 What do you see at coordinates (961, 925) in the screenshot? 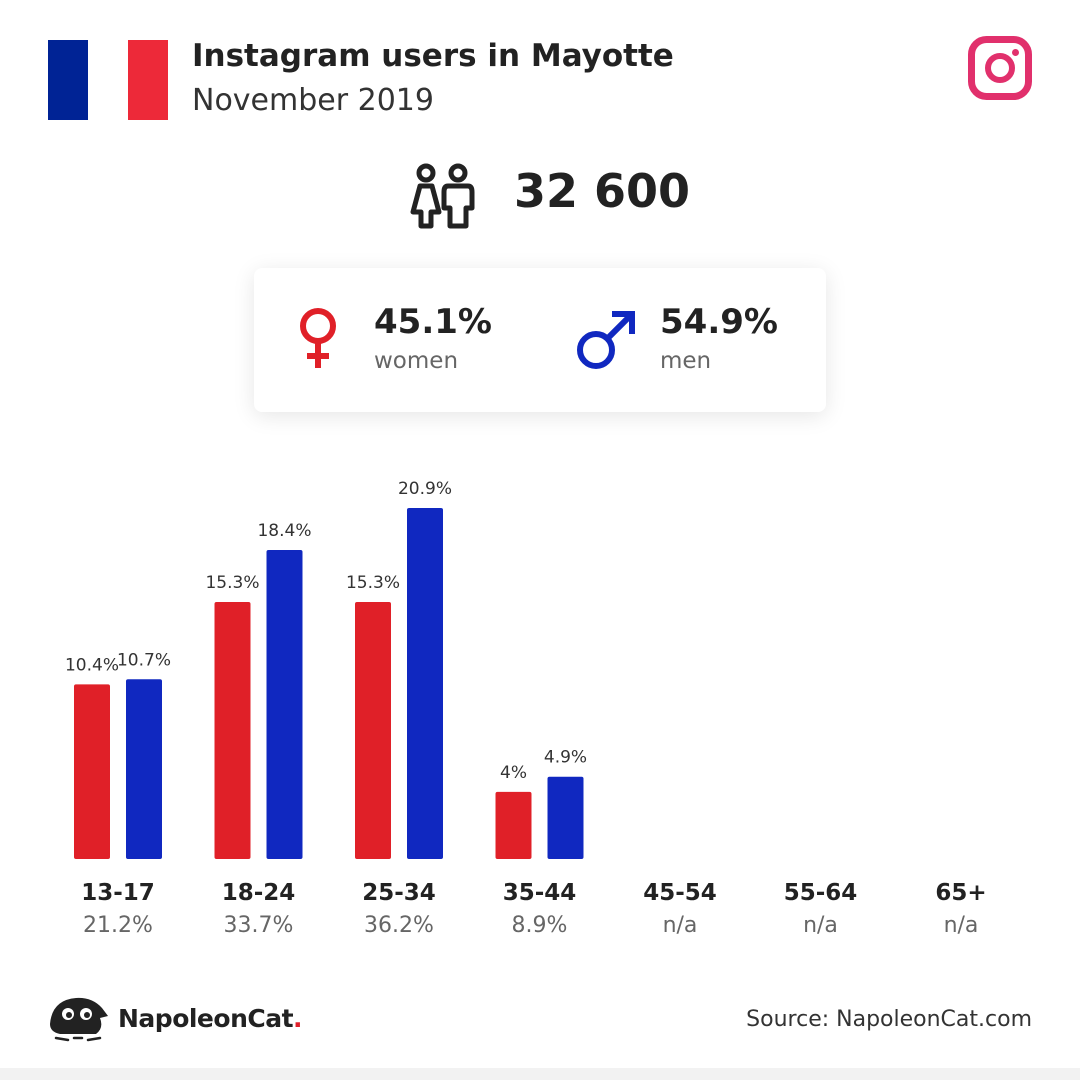
I see `category-total-65+: n/a` at bounding box center [961, 925].